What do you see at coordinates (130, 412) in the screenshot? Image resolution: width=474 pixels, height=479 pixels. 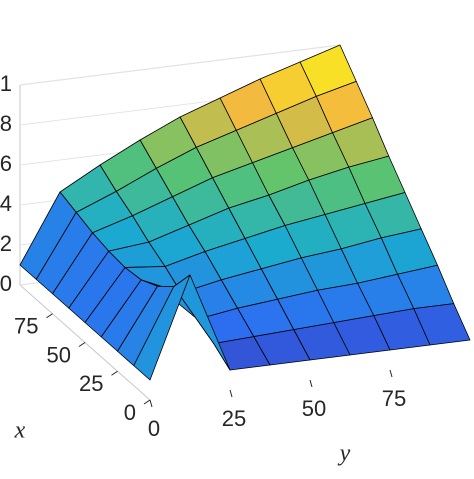 I see `x-tick-label: 0` at bounding box center [130, 412].